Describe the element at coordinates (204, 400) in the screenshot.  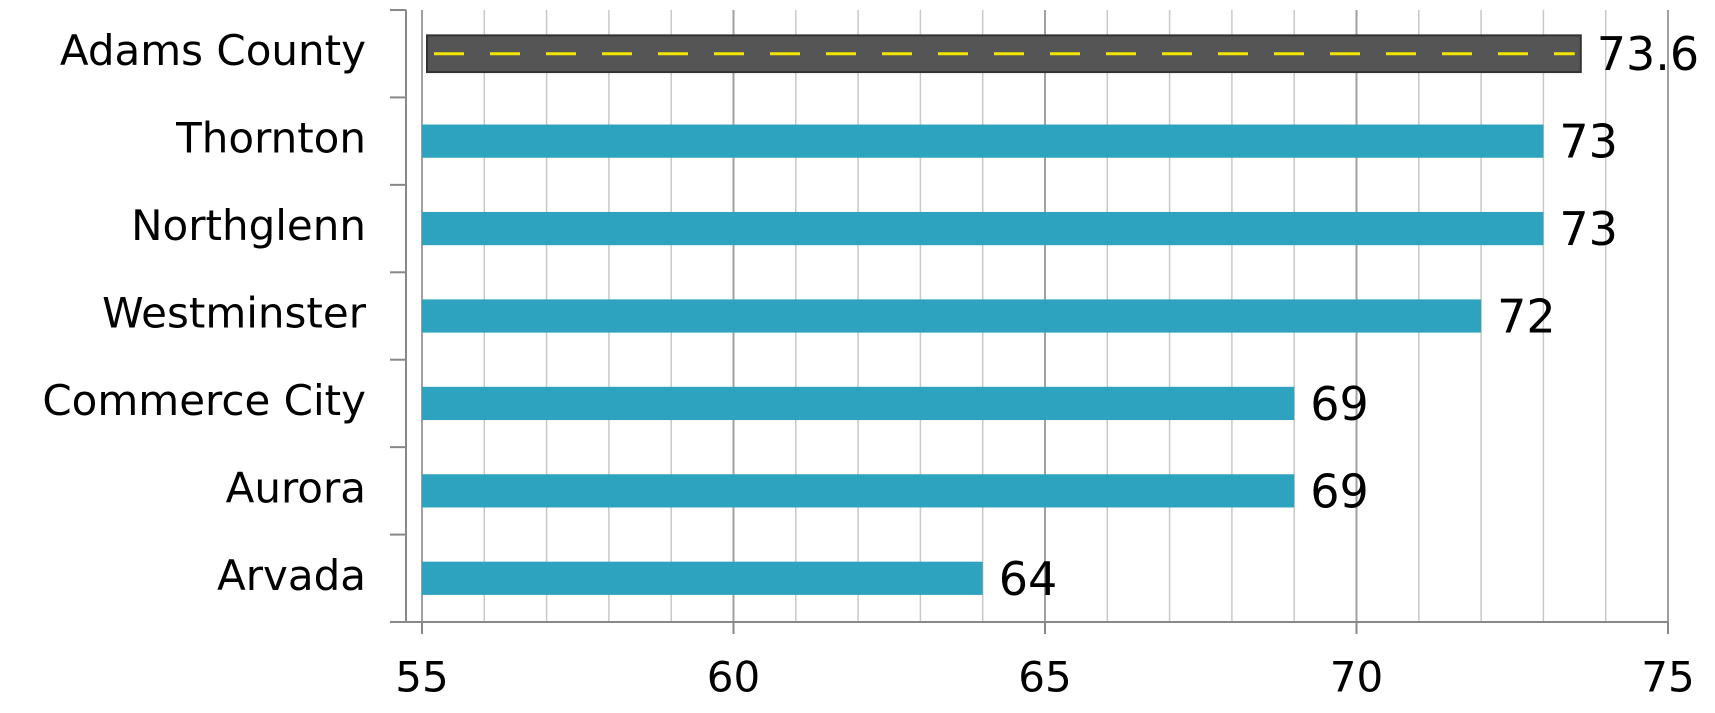
I see `y-tick-label: Commerce City` at that location.